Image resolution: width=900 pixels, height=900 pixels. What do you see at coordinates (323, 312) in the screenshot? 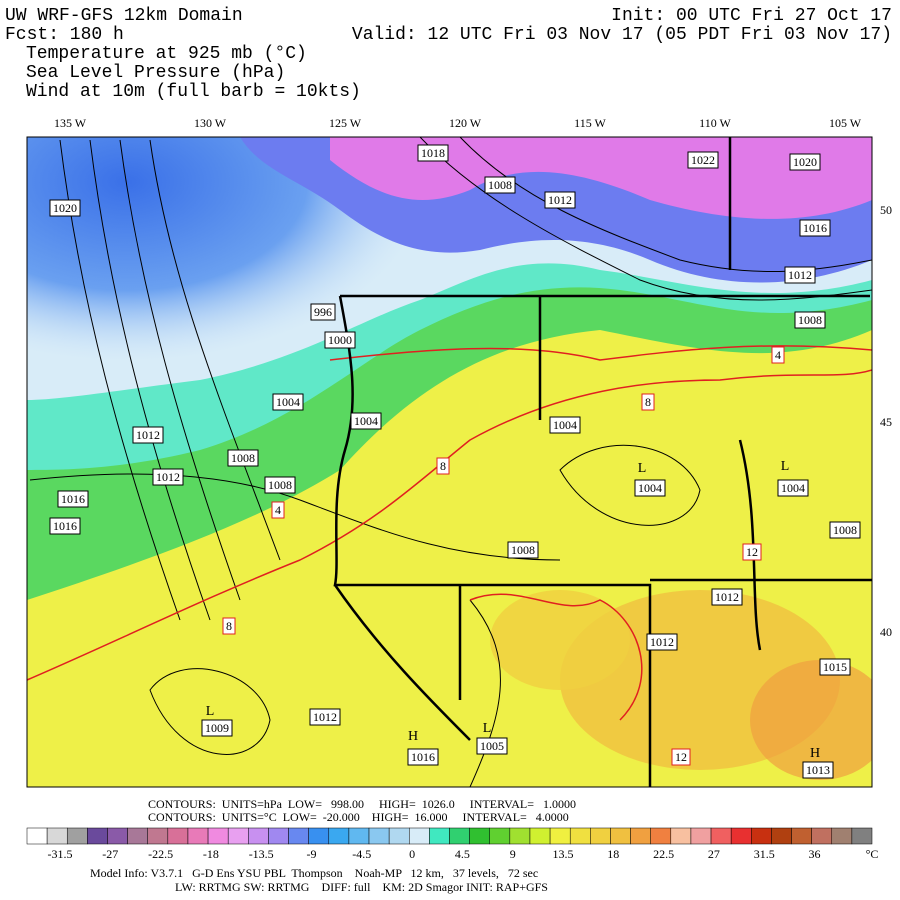
I see `pressure-label: 996` at bounding box center [323, 312].